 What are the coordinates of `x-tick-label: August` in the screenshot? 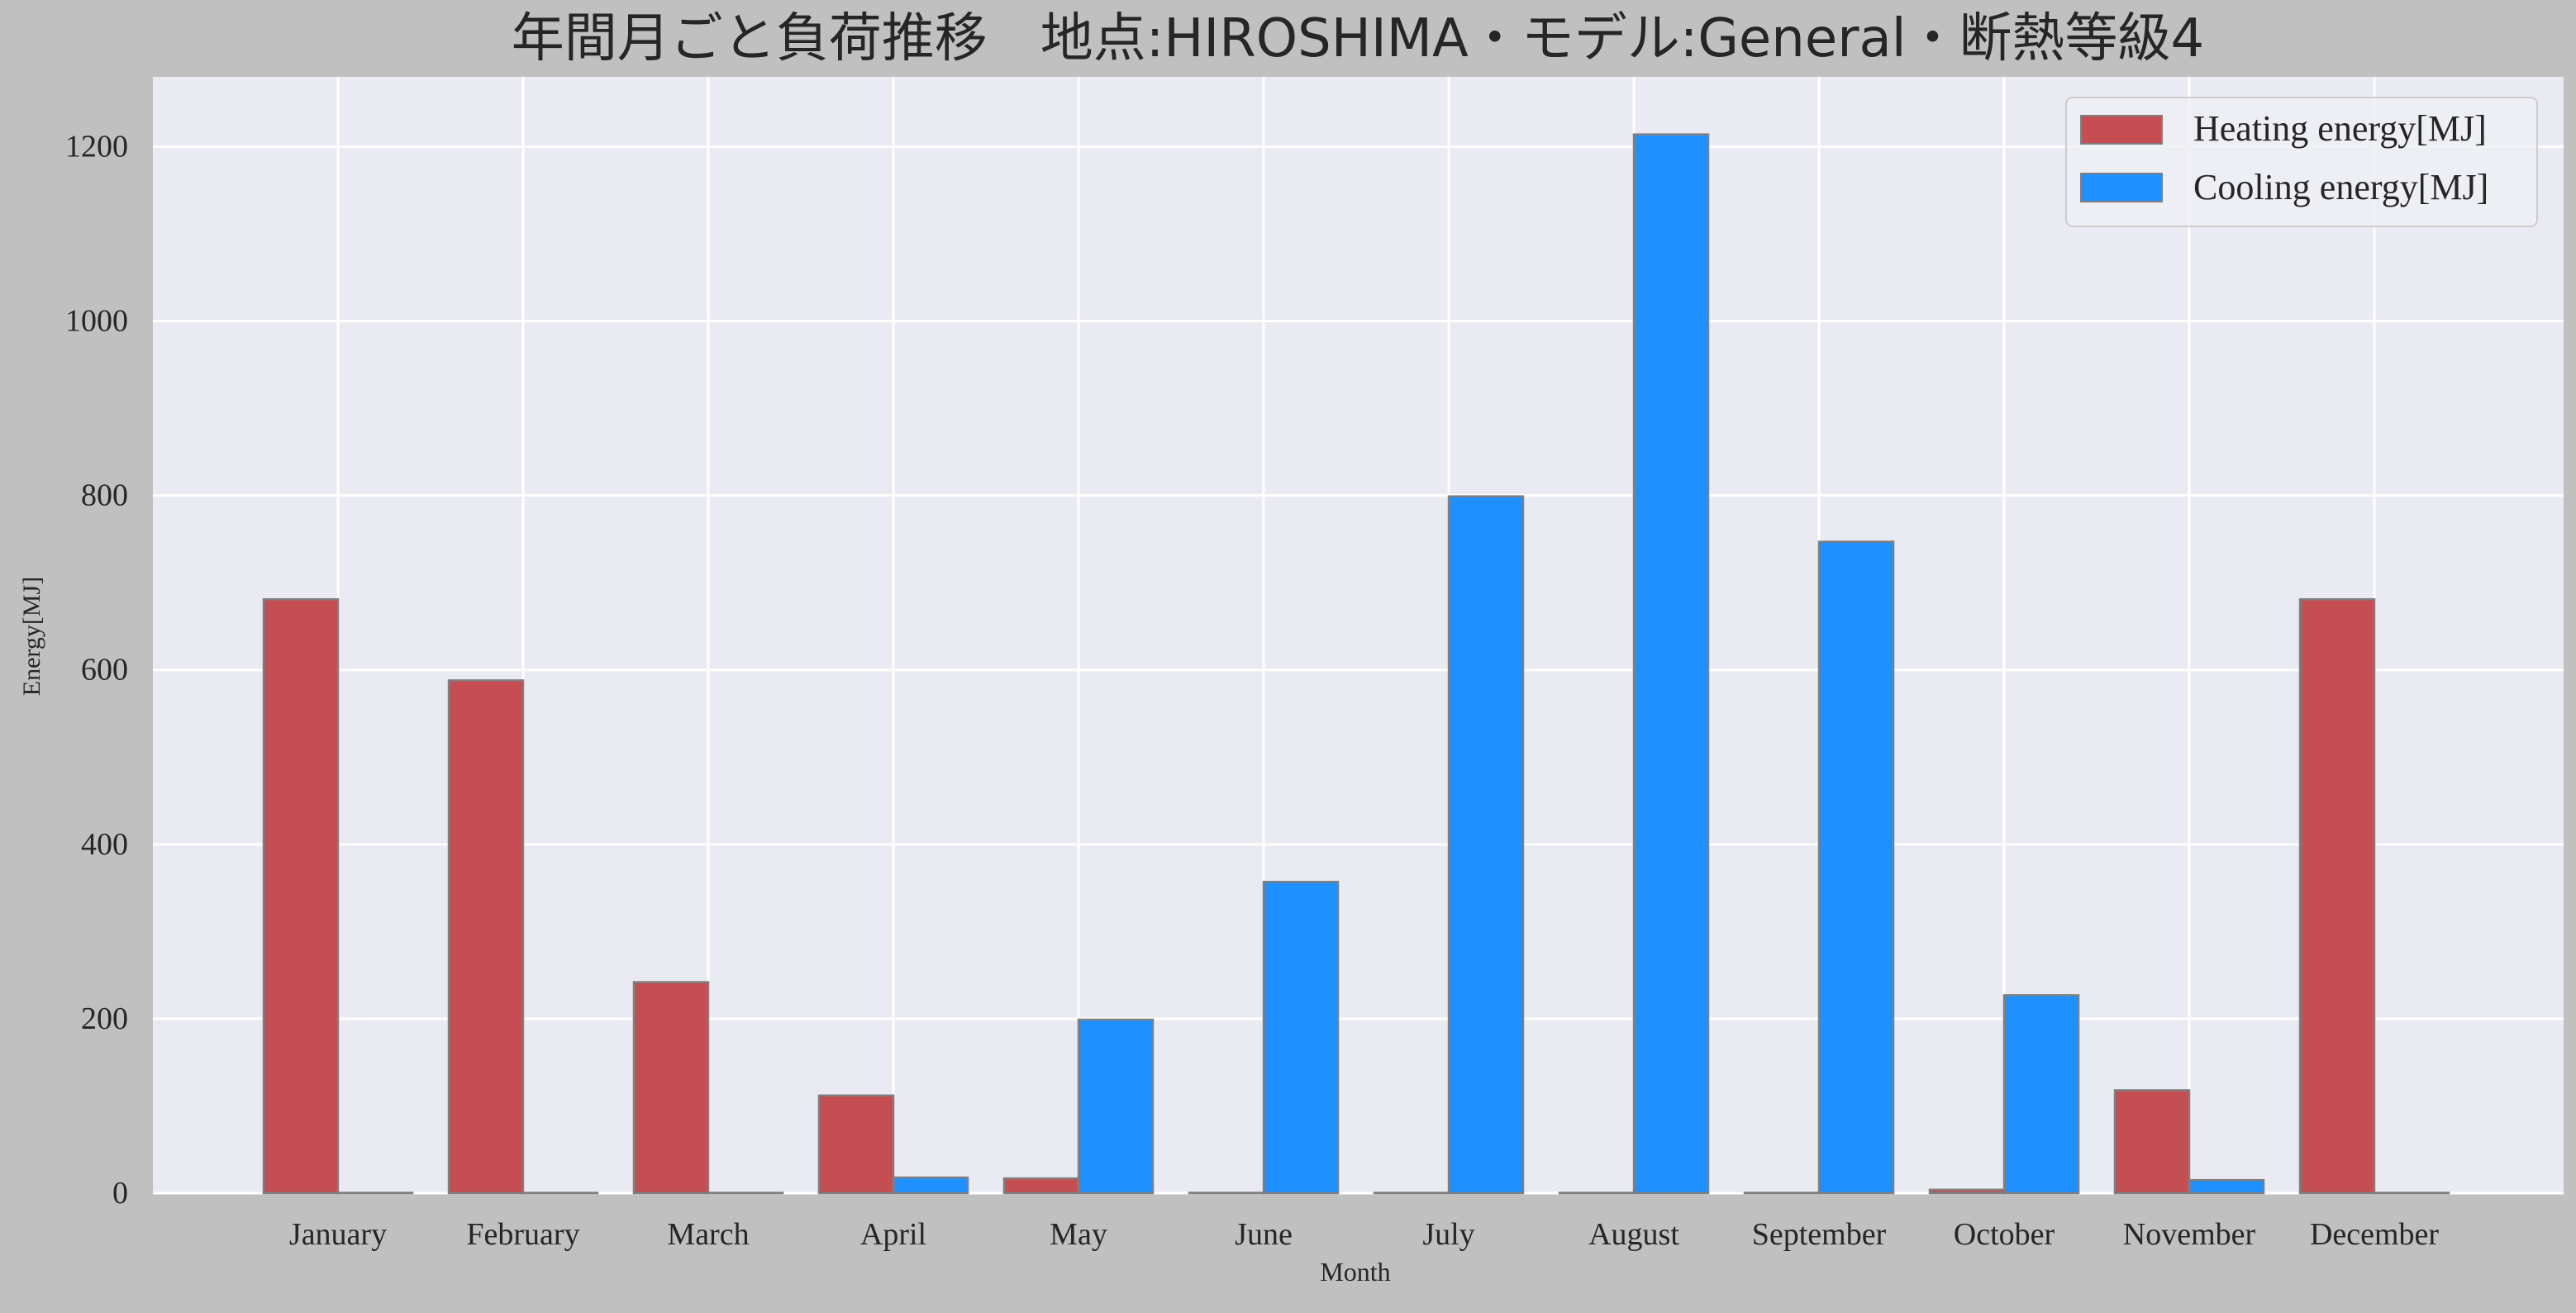 It's located at (1634, 1235).